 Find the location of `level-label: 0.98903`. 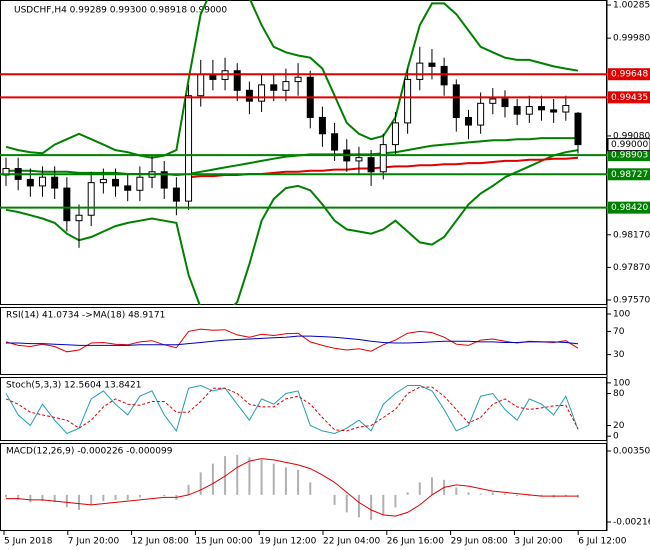

level-label: 0.98903 is located at coordinates (629, 156).